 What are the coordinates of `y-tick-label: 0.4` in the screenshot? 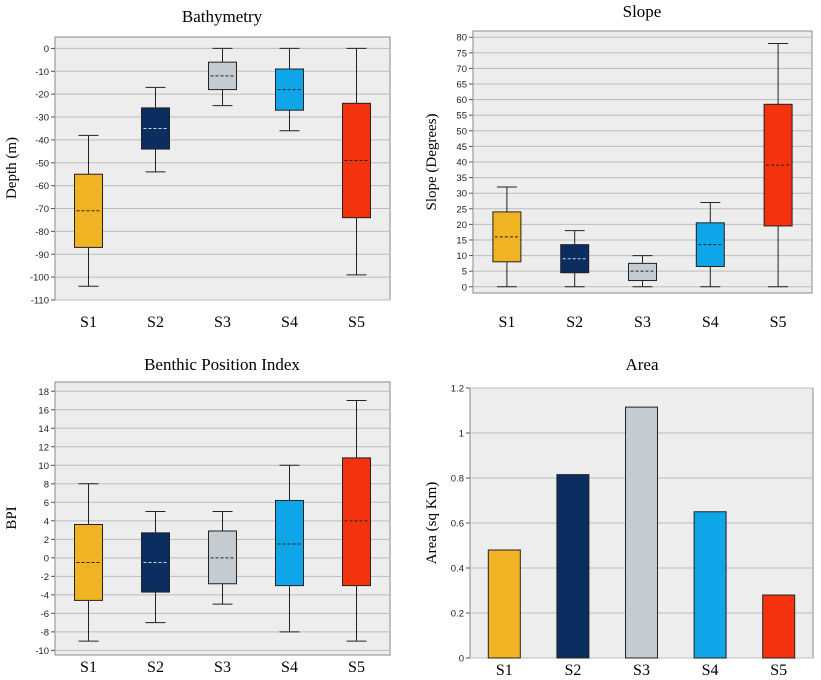 It's located at (457, 569).